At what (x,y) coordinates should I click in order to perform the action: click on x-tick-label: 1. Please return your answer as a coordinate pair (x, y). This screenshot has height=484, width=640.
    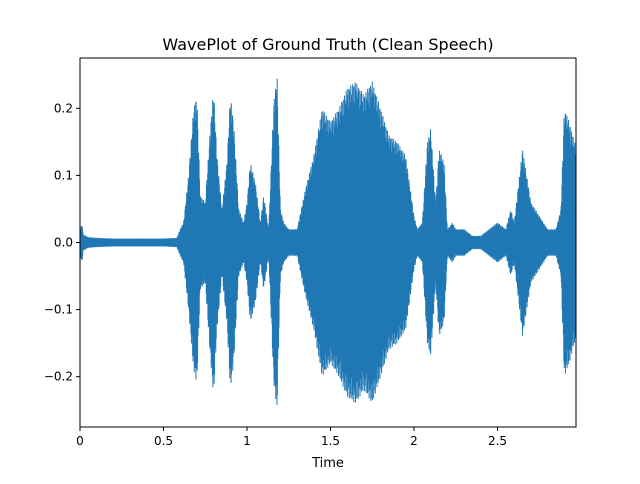
    Looking at the image, I should click on (247, 441).